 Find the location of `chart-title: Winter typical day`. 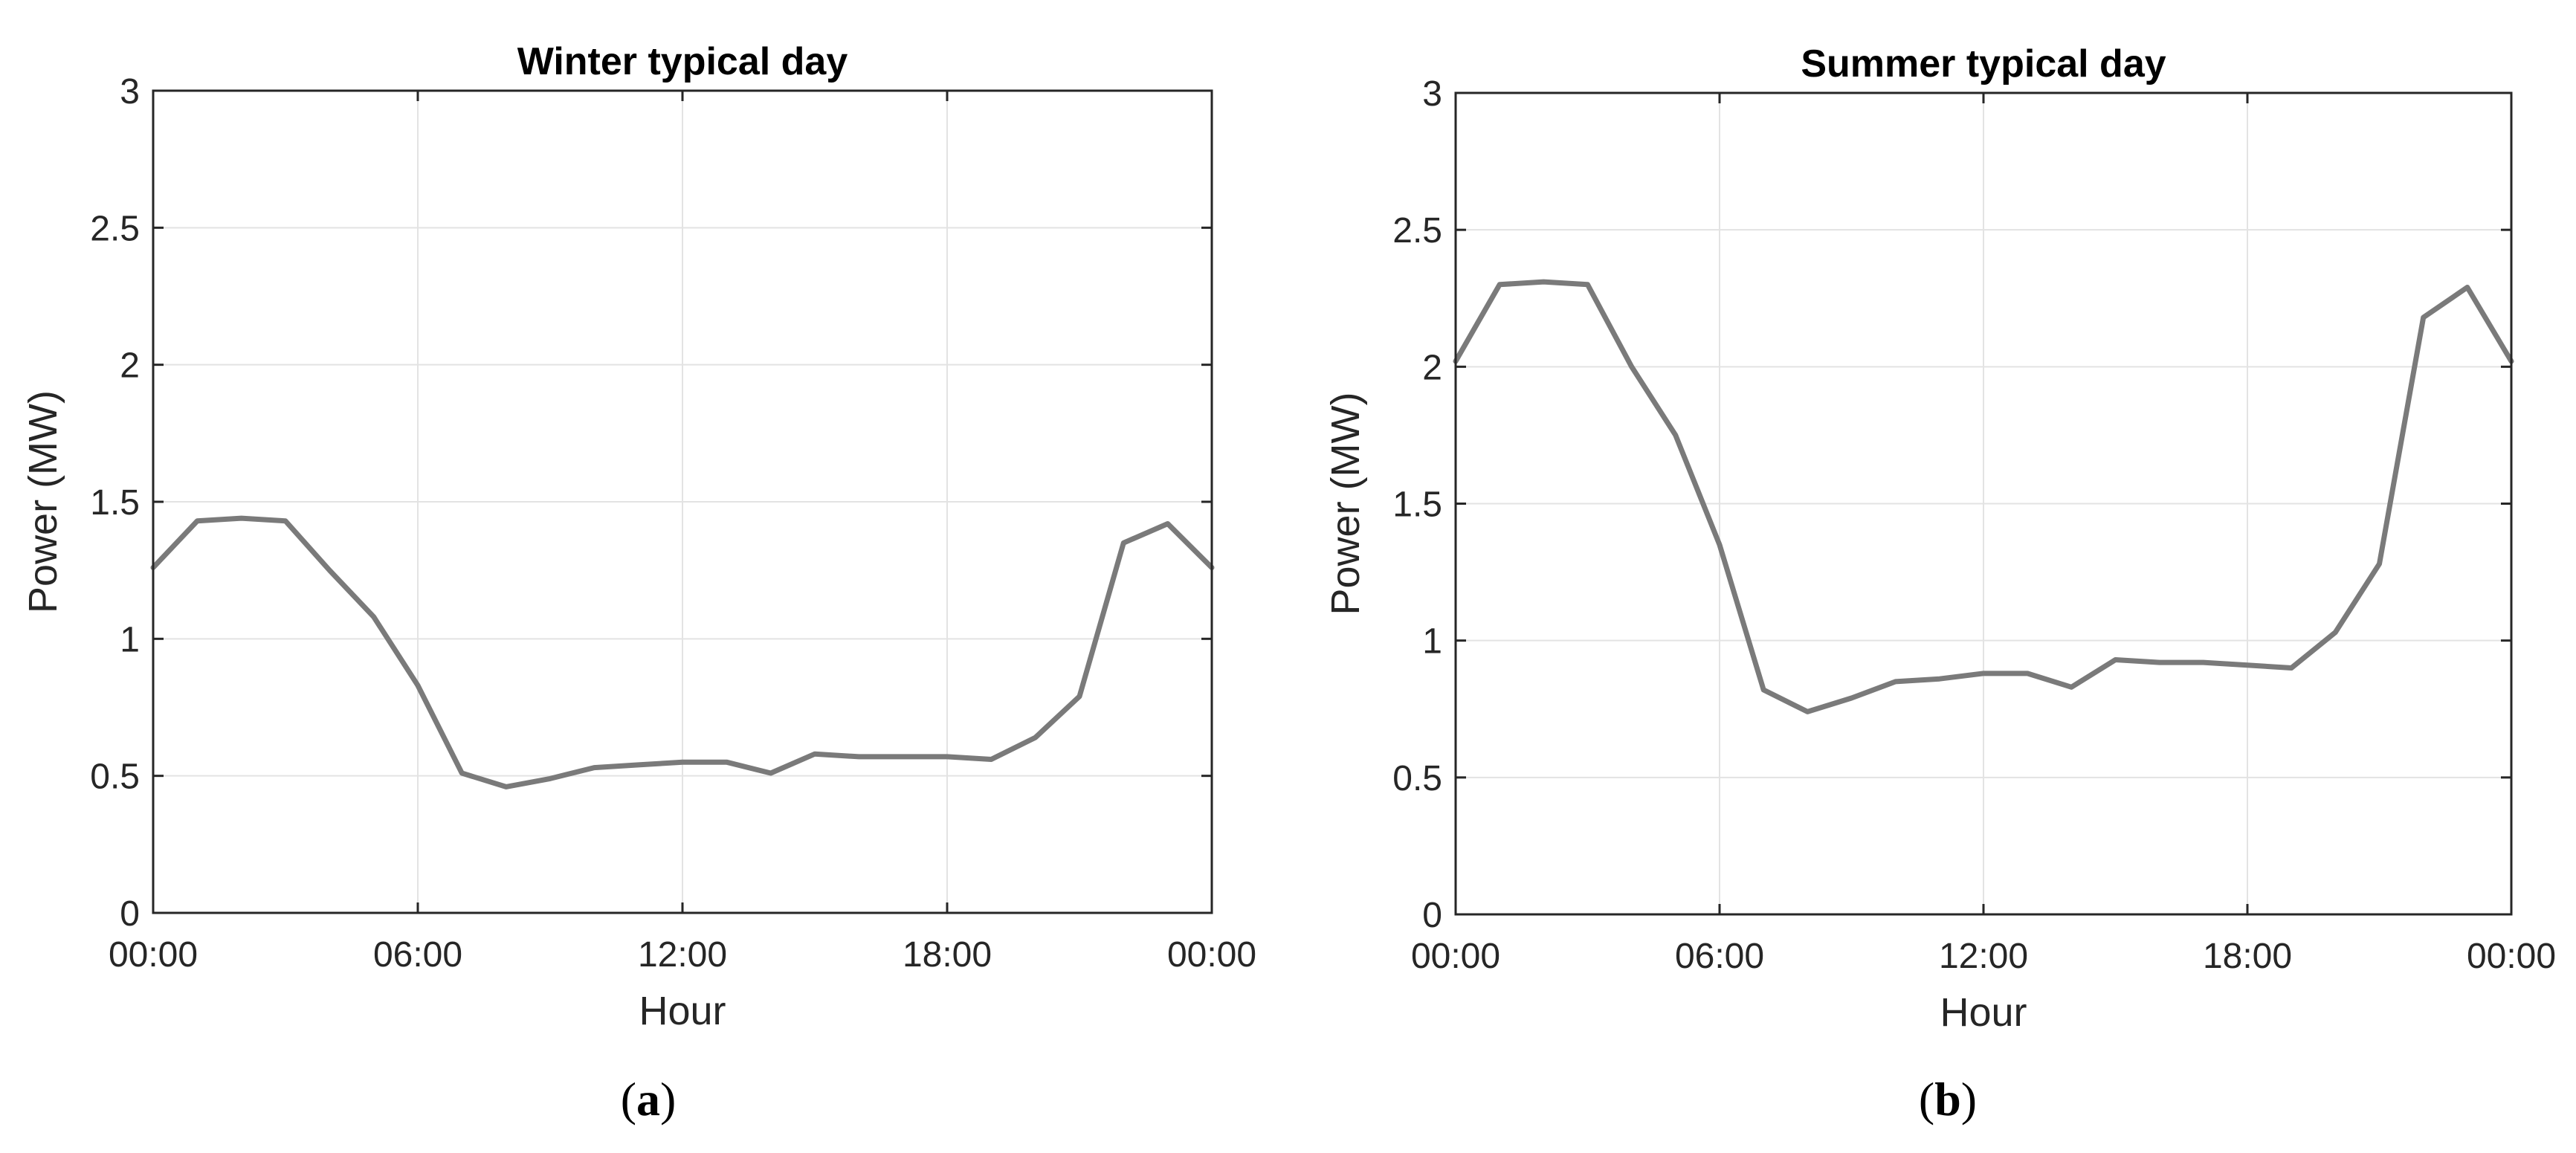

chart-title: Winter typical day is located at coordinates (682, 61).